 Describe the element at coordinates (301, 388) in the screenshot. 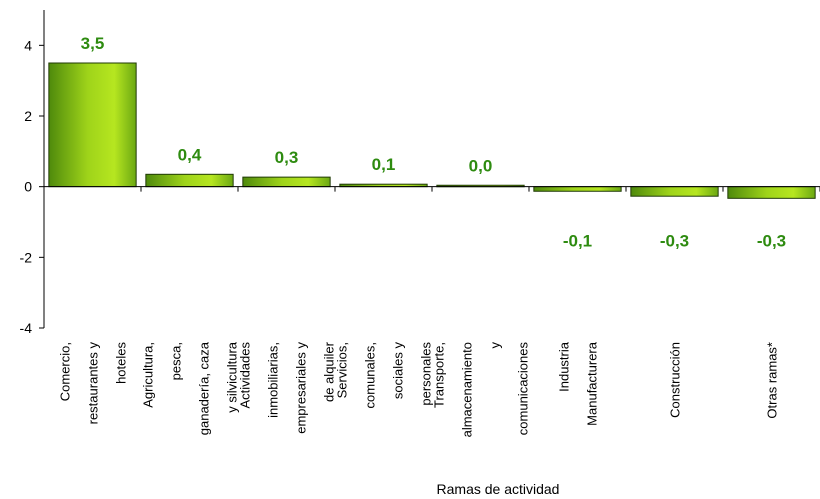

I see `x-category-label: empresariales y` at that location.